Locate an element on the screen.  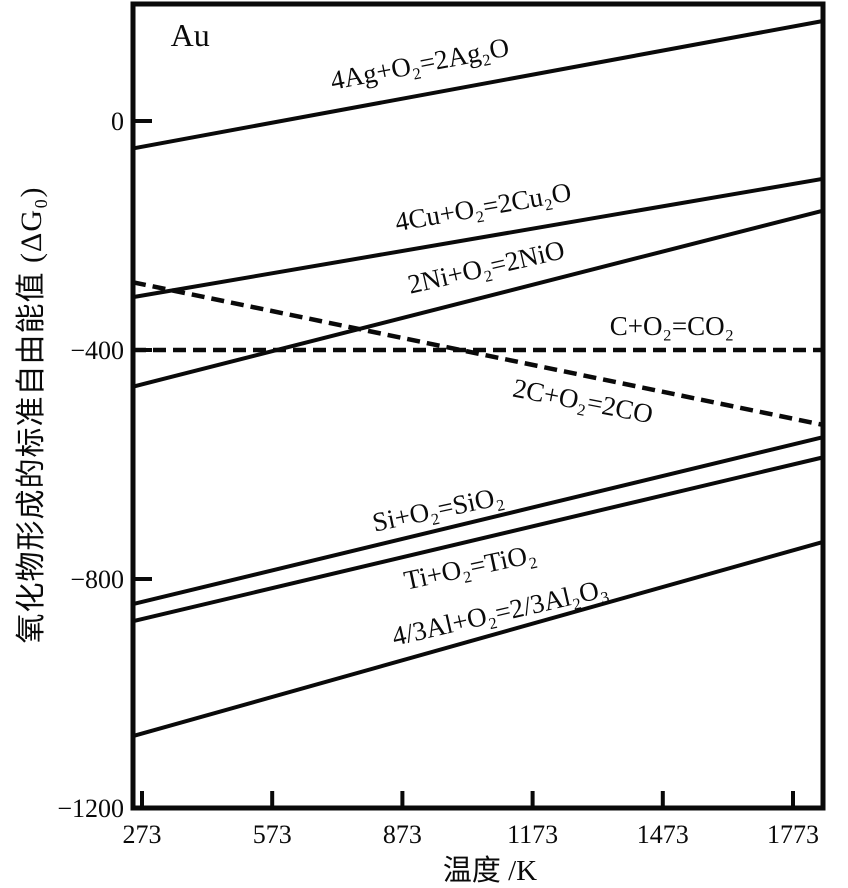
label-tio2: Ti+O₂=TiO₂ is located at coordinates (470, 566).